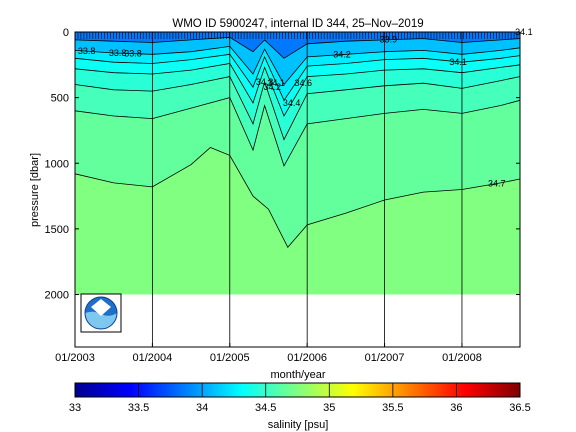 The image size is (576, 432). Describe the element at coordinates (101, 313) in the screenshot. I see `noaa-logo` at that location.